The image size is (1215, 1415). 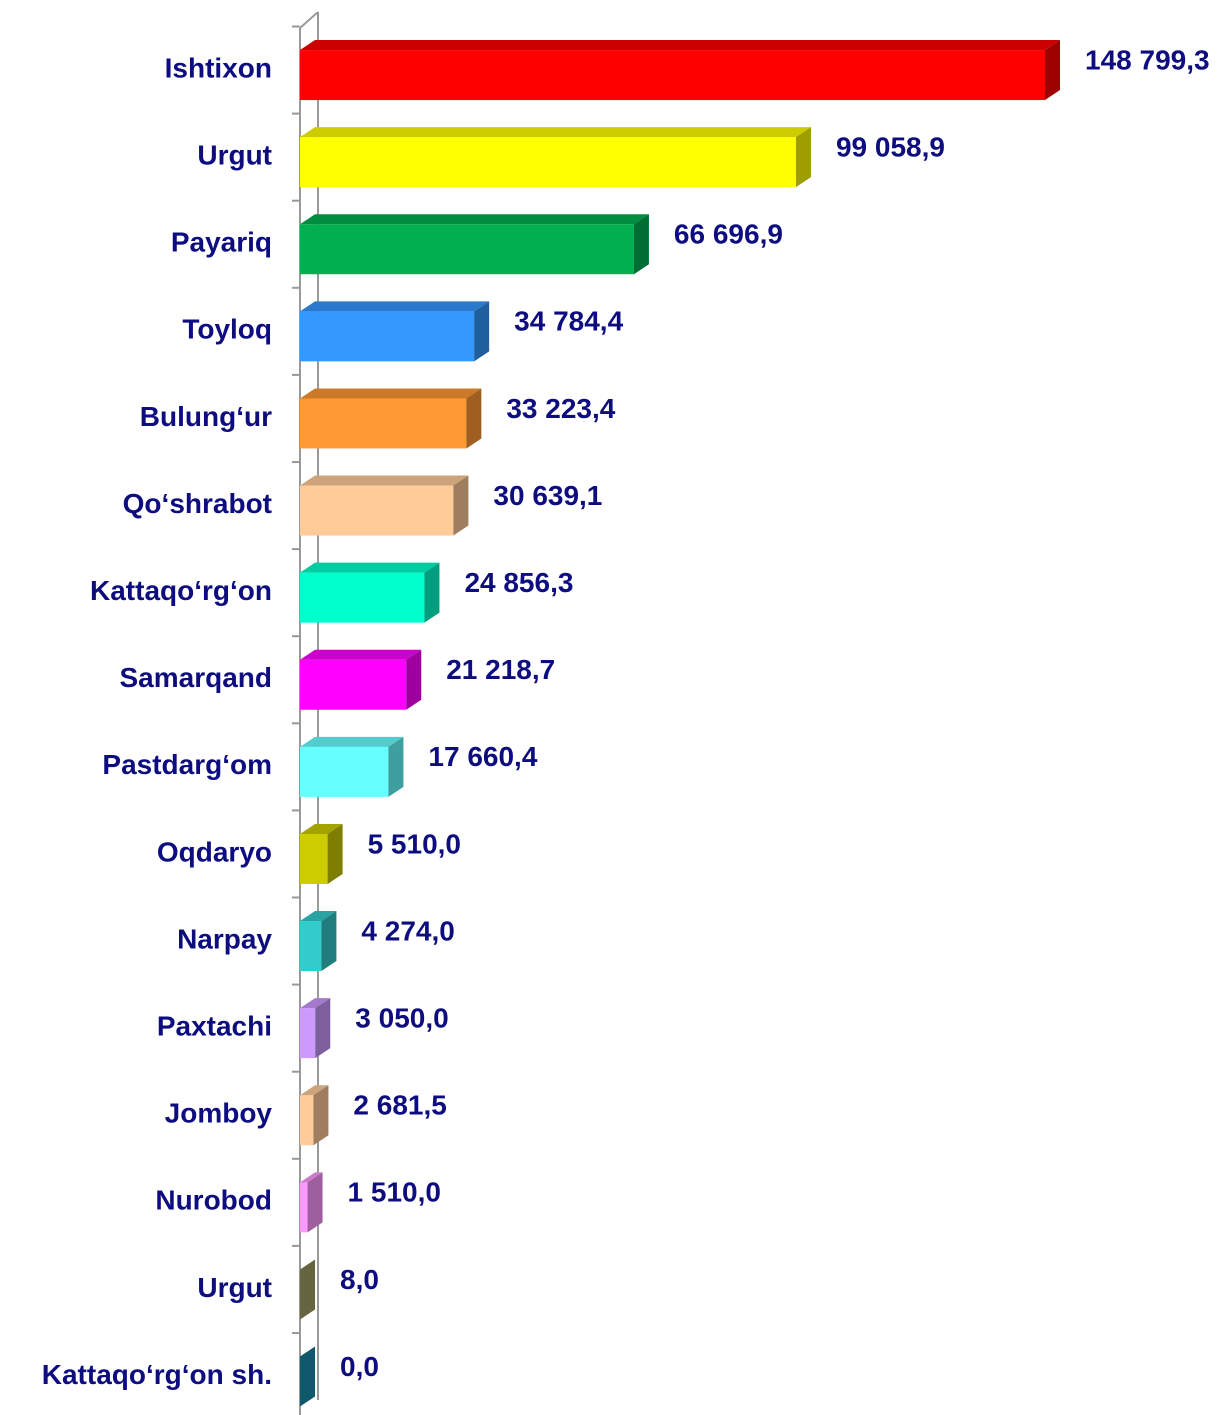 What do you see at coordinates (500, 669) in the screenshot?
I see `value-label: 21 218,7` at bounding box center [500, 669].